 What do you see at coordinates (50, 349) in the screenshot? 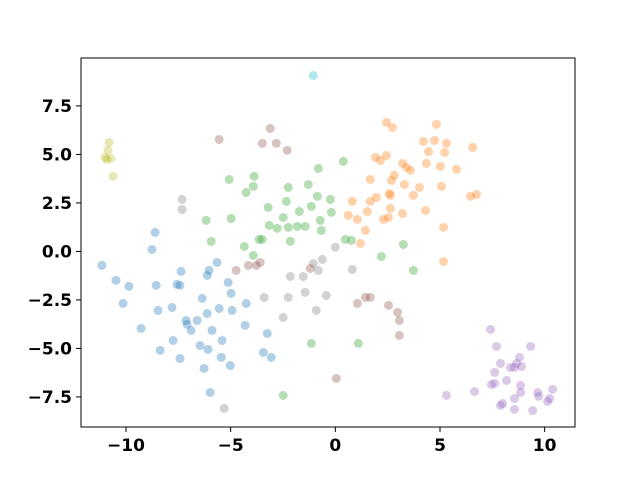
I see `y-tick-label: −5.0` at bounding box center [50, 349].